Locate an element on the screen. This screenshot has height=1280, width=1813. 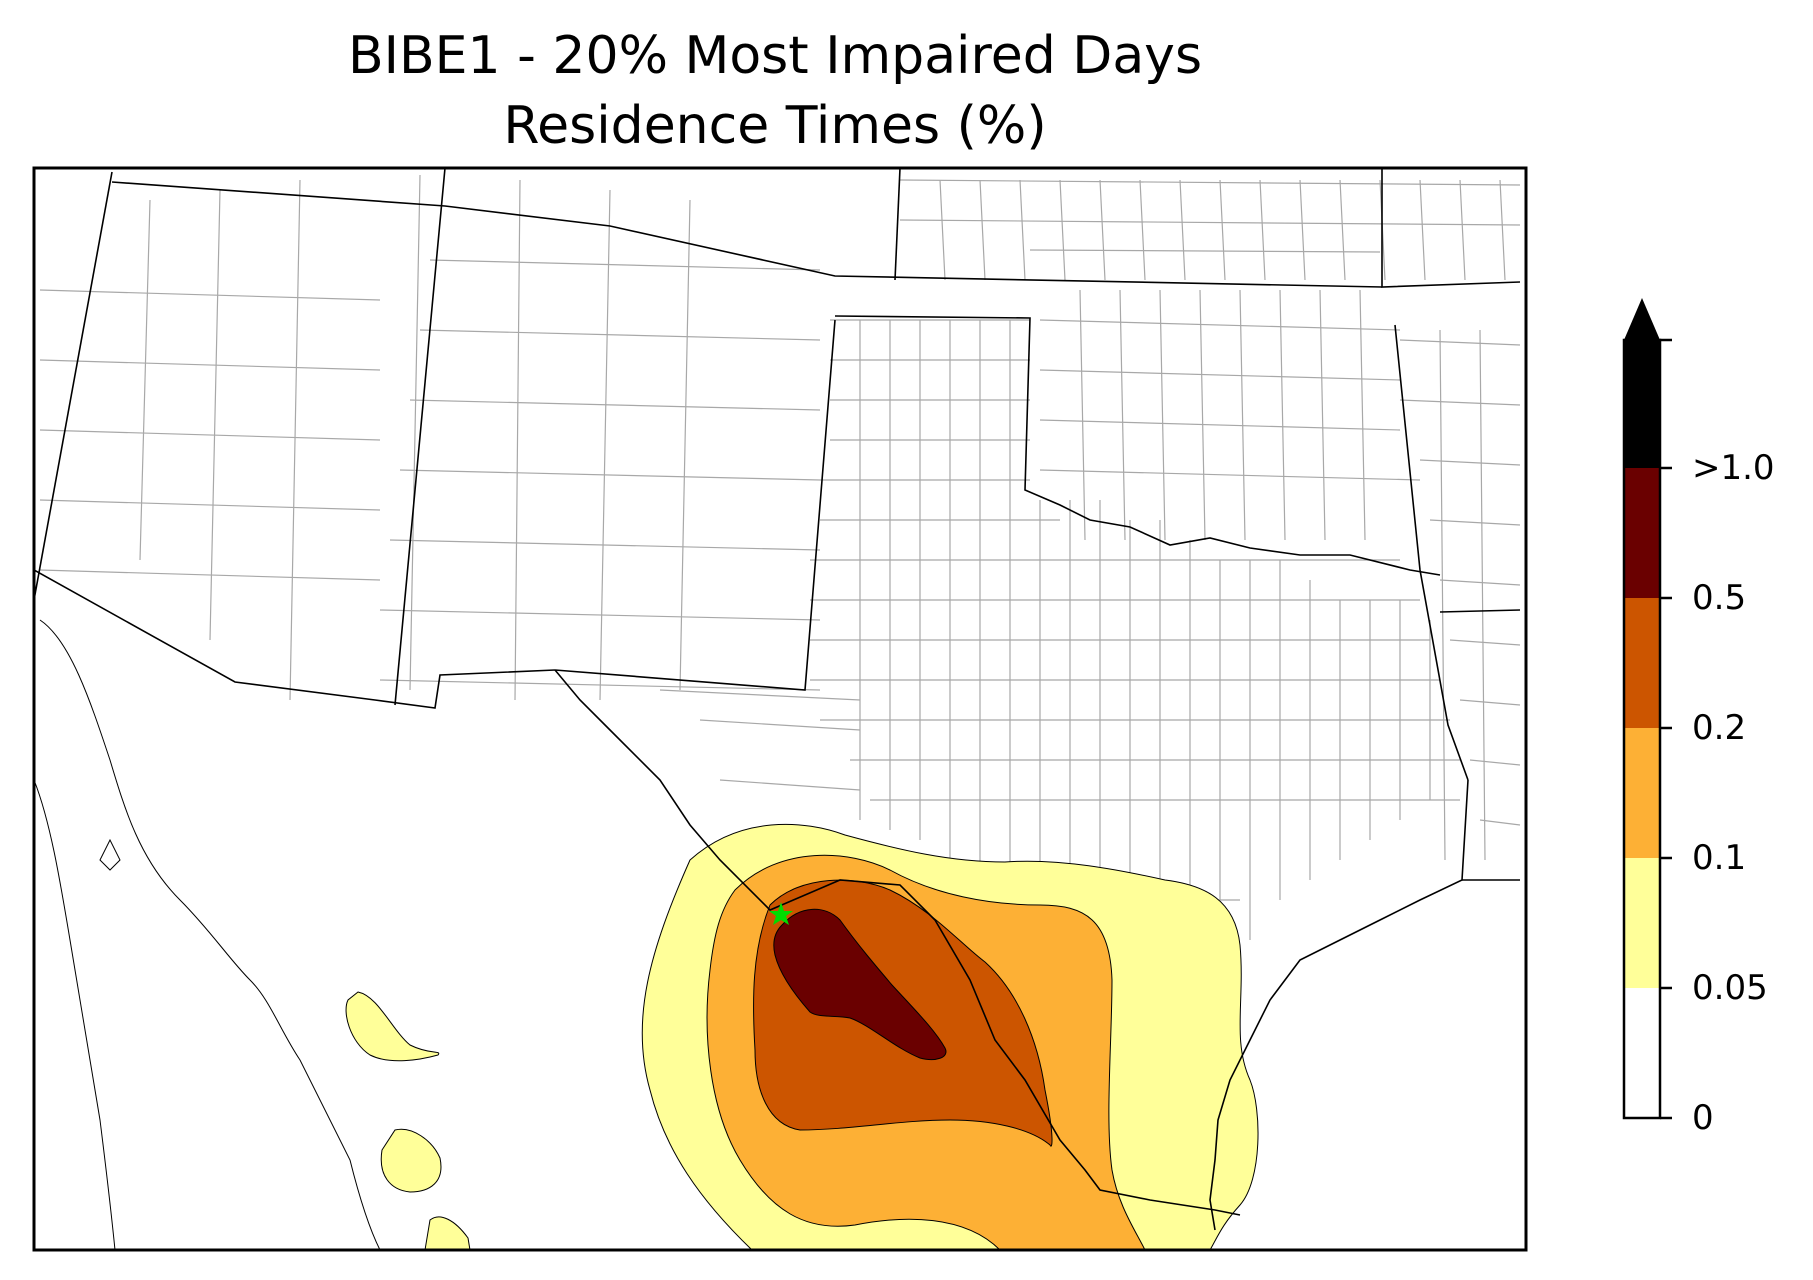
colorbar-label-0: 0 is located at coordinates (1703, 1118).